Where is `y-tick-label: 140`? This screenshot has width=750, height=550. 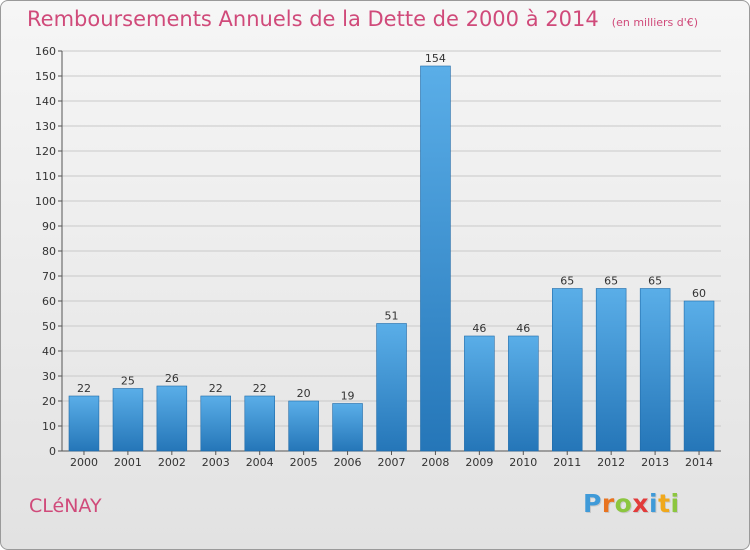
y-tick-label: 140 is located at coordinates (45, 101).